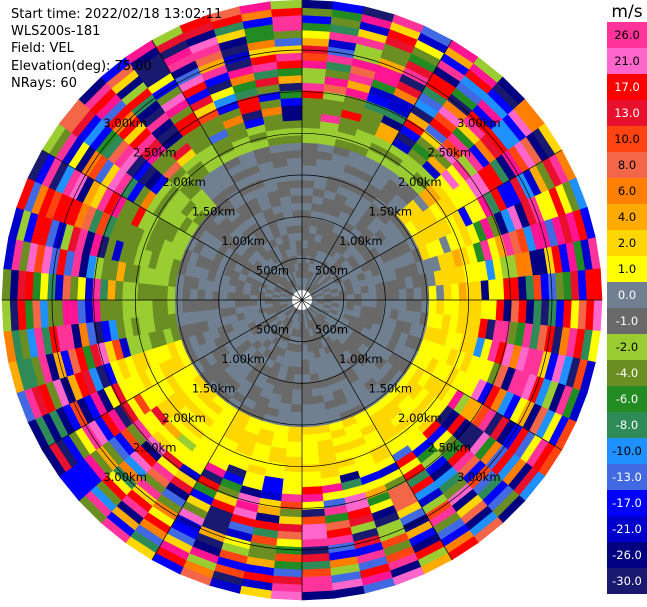 This screenshot has height=607, width=647. I want to click on colorbar-boxes, so click(627, 308).